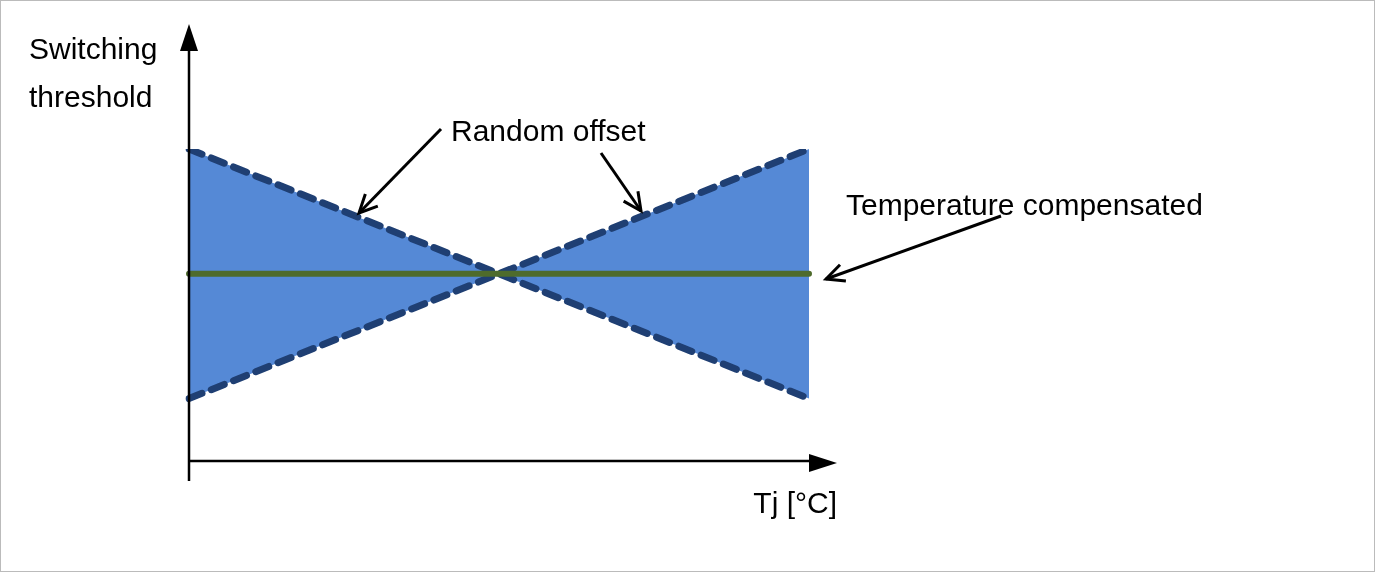 The width and height of the screenshot is (1375, 572). What do you see at coordinates (1024, 204) in the screenshot?
I see `text: Temperature compensated` at bounding box center [1024, 204].